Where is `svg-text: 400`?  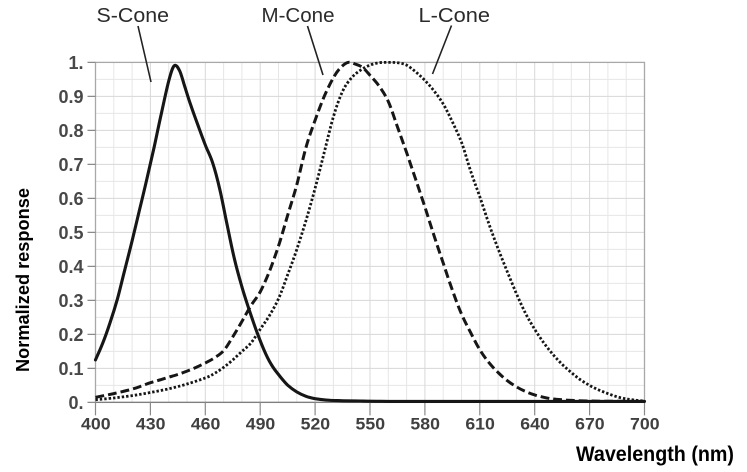
svg-text: 400 is located at coordinates (96, 425).